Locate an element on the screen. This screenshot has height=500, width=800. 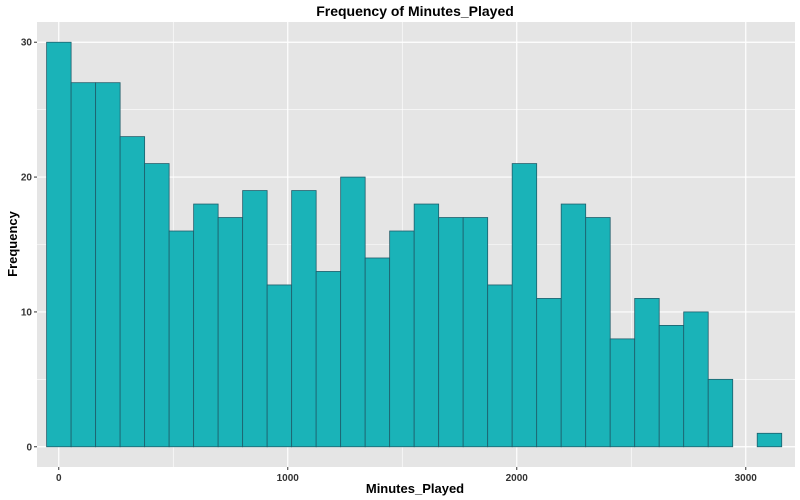
x-tick-label: 2000 is located at coordinates (517, 478).